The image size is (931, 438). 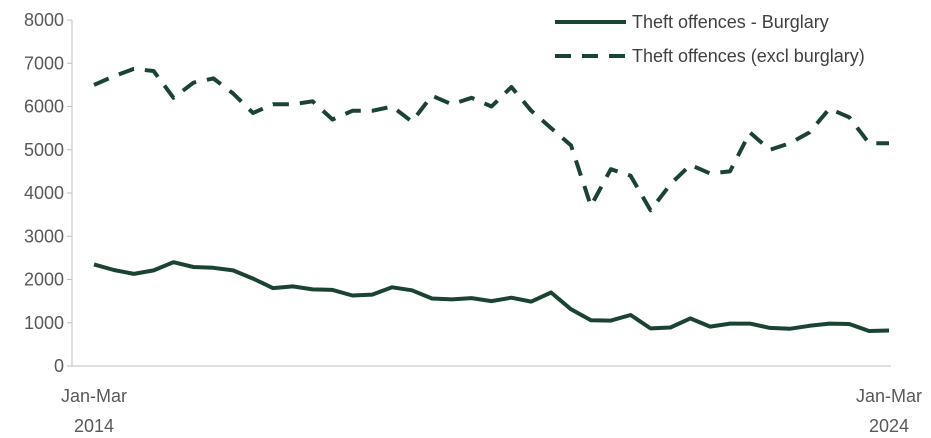 I want to click on y-tick-label: 2000, so click(x=44, y=280).